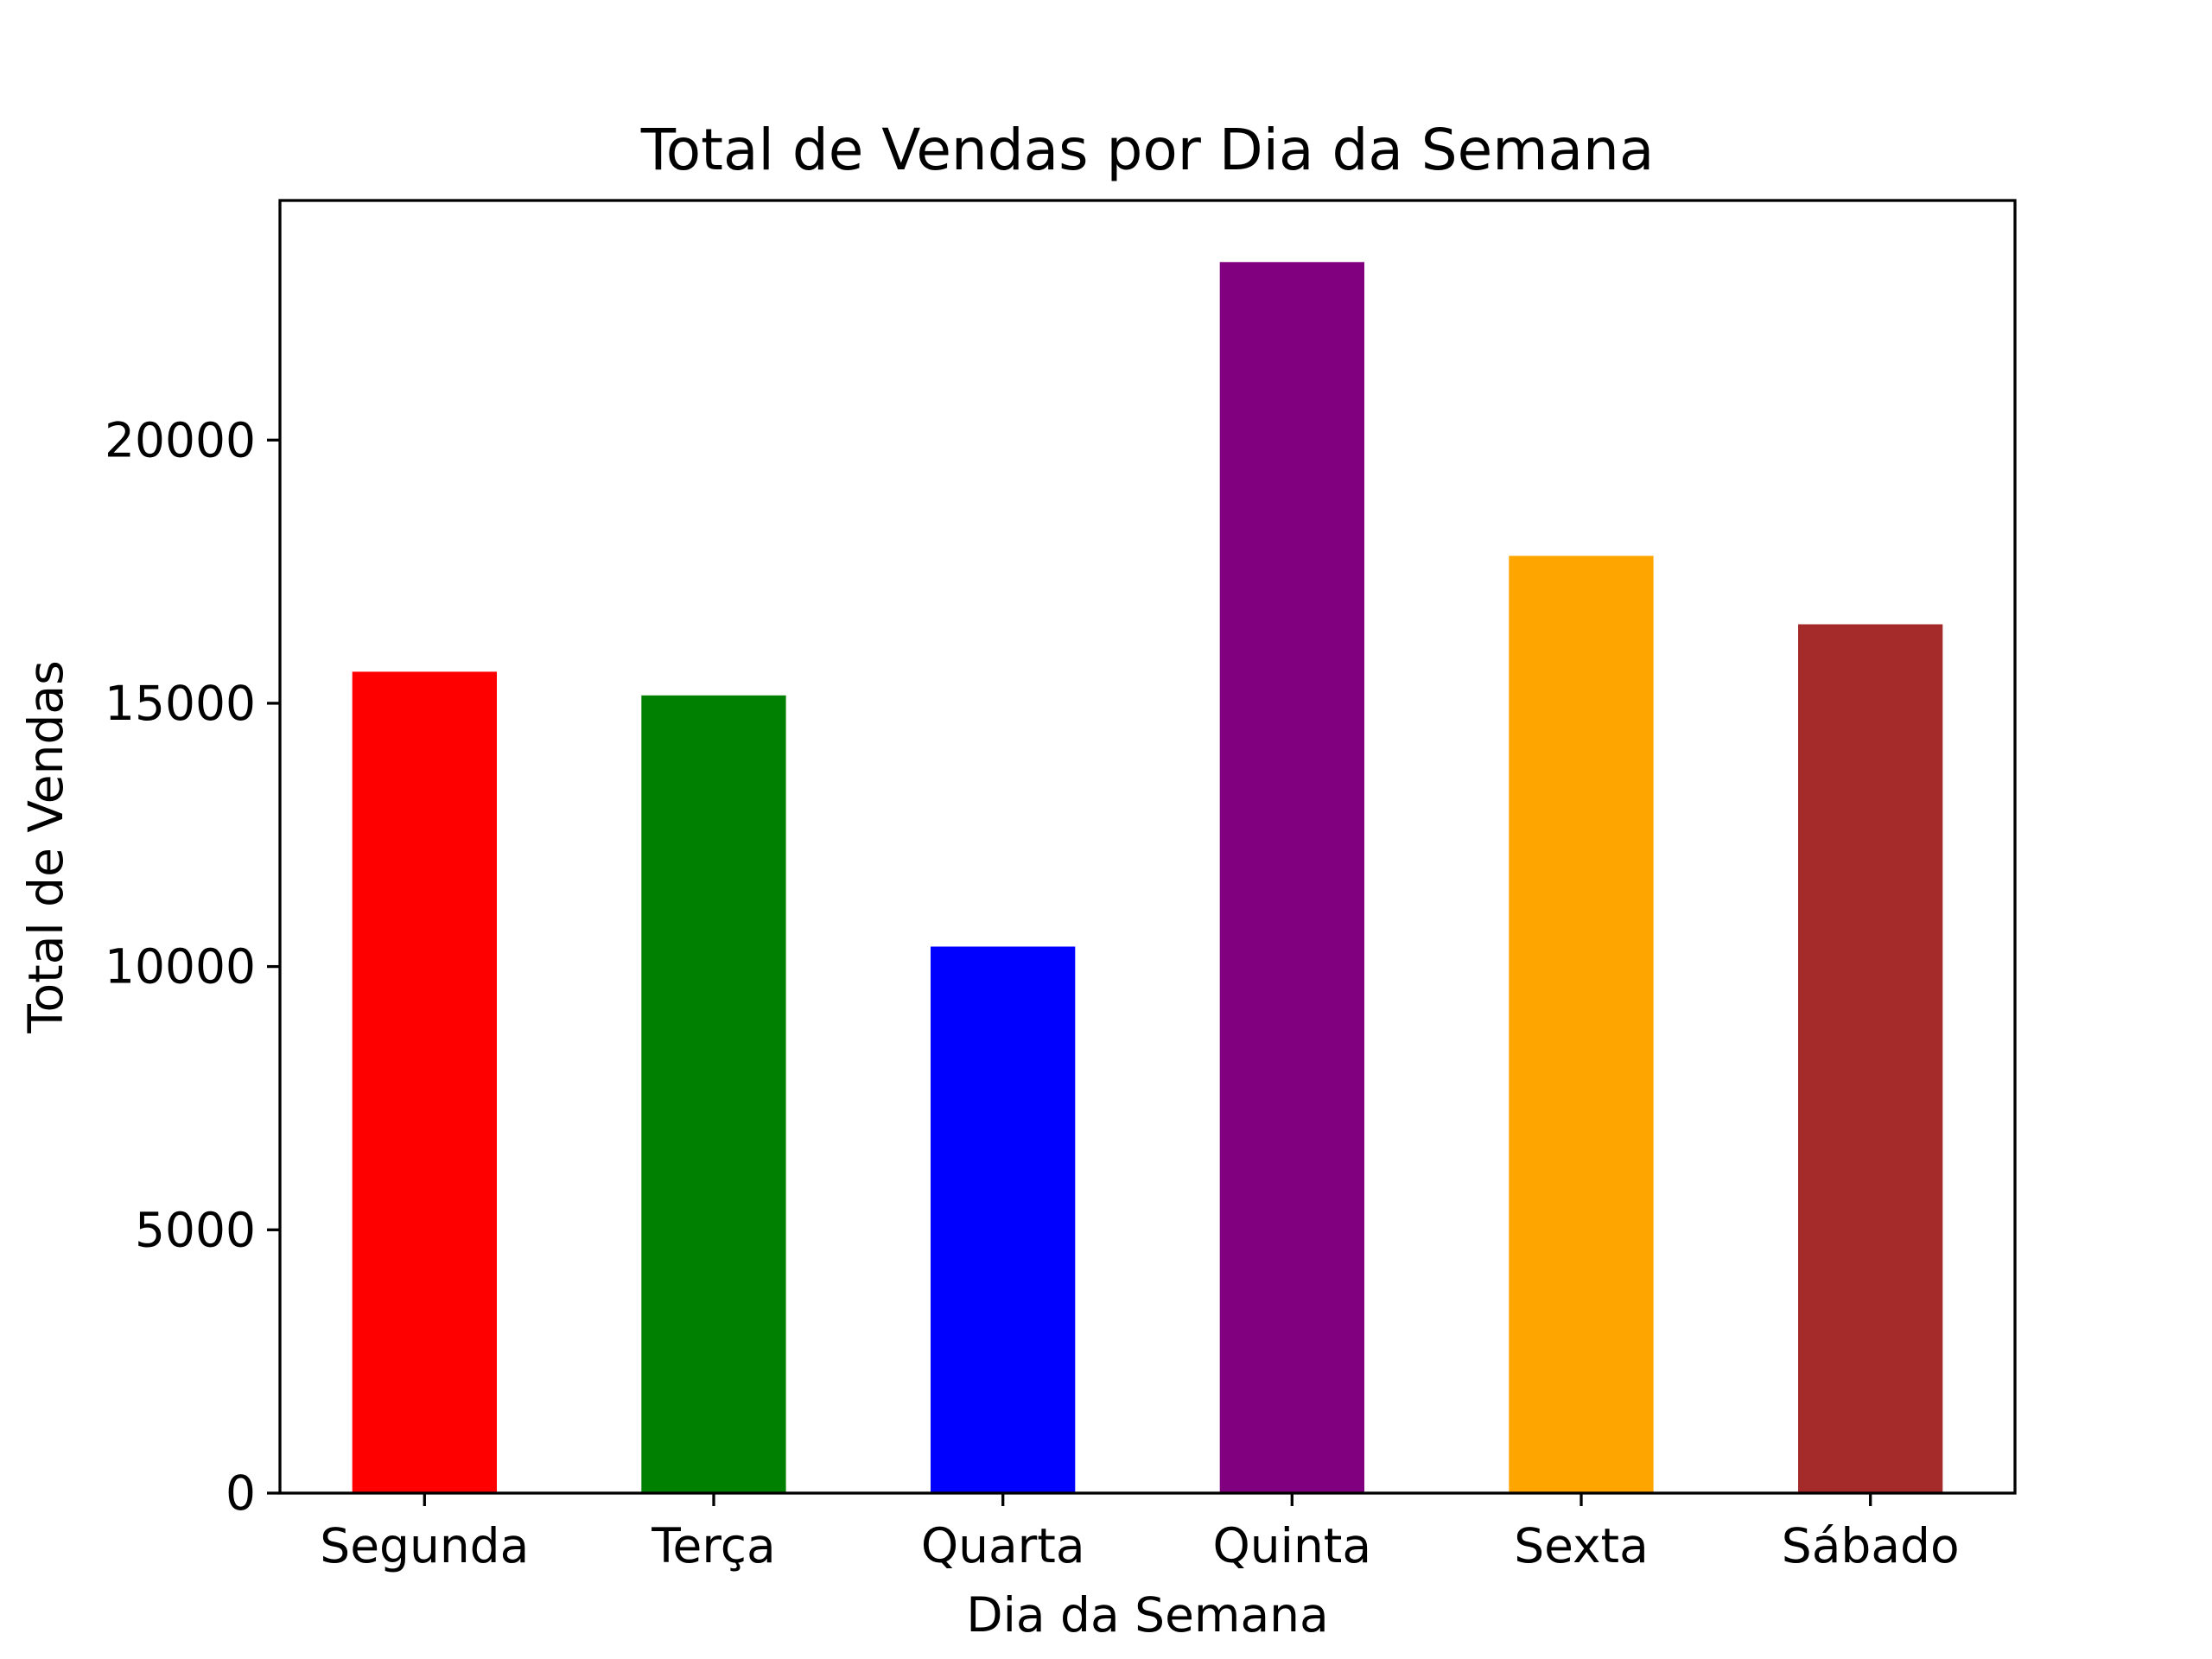 This screenshot has width=2212, height=1659. What do you see at coordinates (1147, 1615) in the screenshot?
I see `x-axis-label: Dia da Semana` at bounding box center [1147, 1615].